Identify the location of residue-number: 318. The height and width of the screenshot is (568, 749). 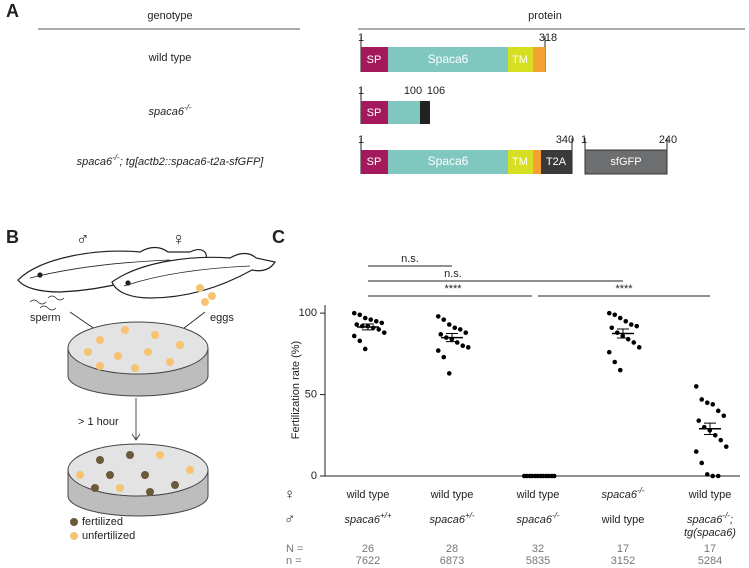
(548, 38).